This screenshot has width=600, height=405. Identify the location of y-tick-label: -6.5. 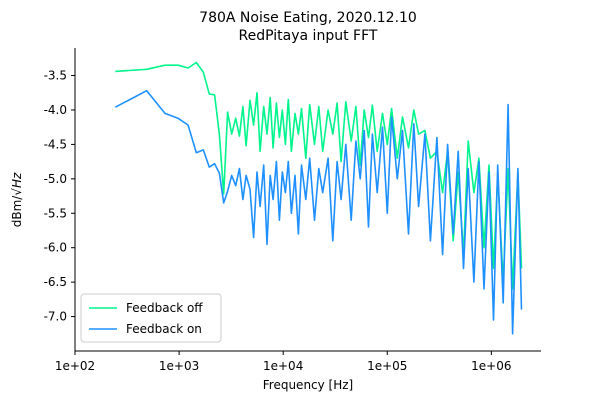
(55, 282).